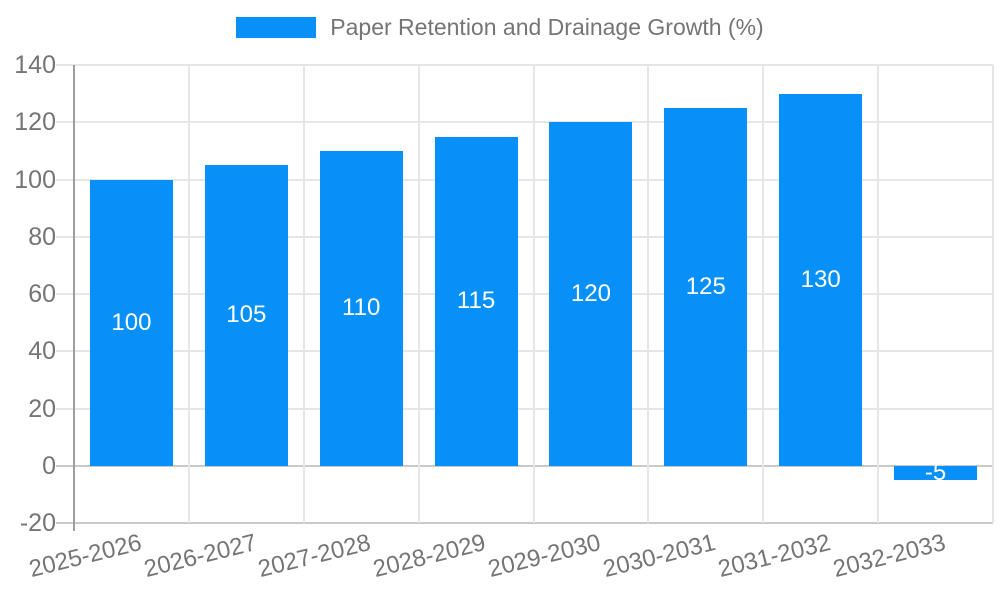  I want to click on legend-color-swatch, so click(276, 27).